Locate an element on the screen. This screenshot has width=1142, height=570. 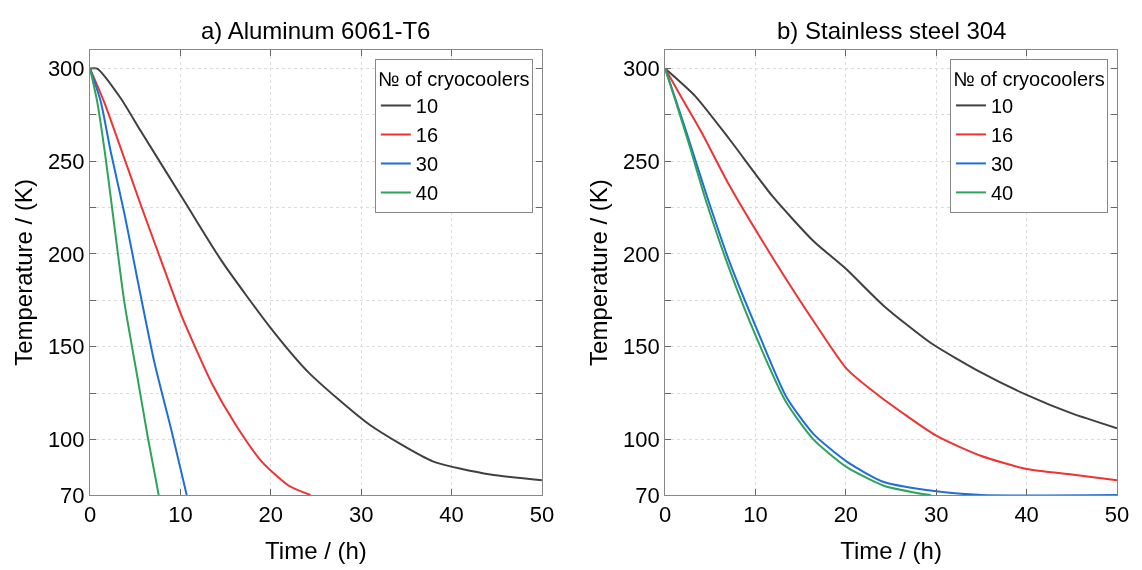
chart-title: a) Aluminum 6061-T6 is located at coordinates (316, 30).